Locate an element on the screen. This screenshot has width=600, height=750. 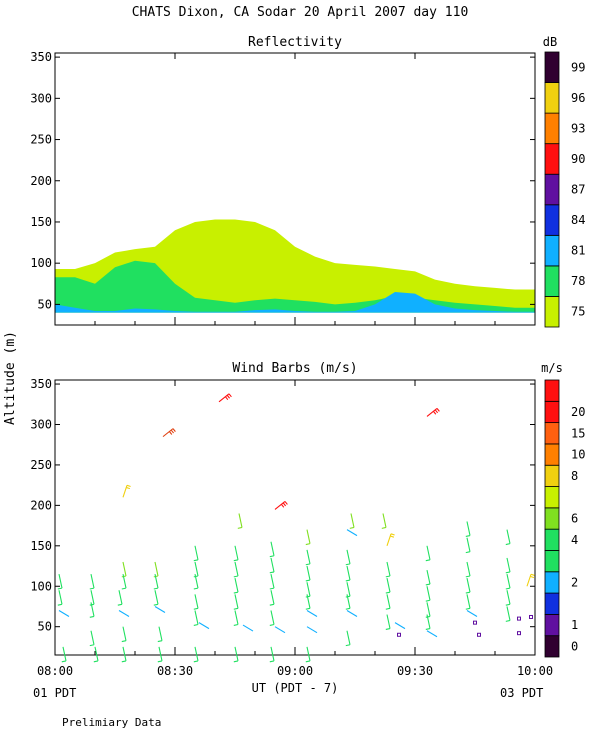
wind-cbar-label-11: 20 is located at coordinates (578, 412).